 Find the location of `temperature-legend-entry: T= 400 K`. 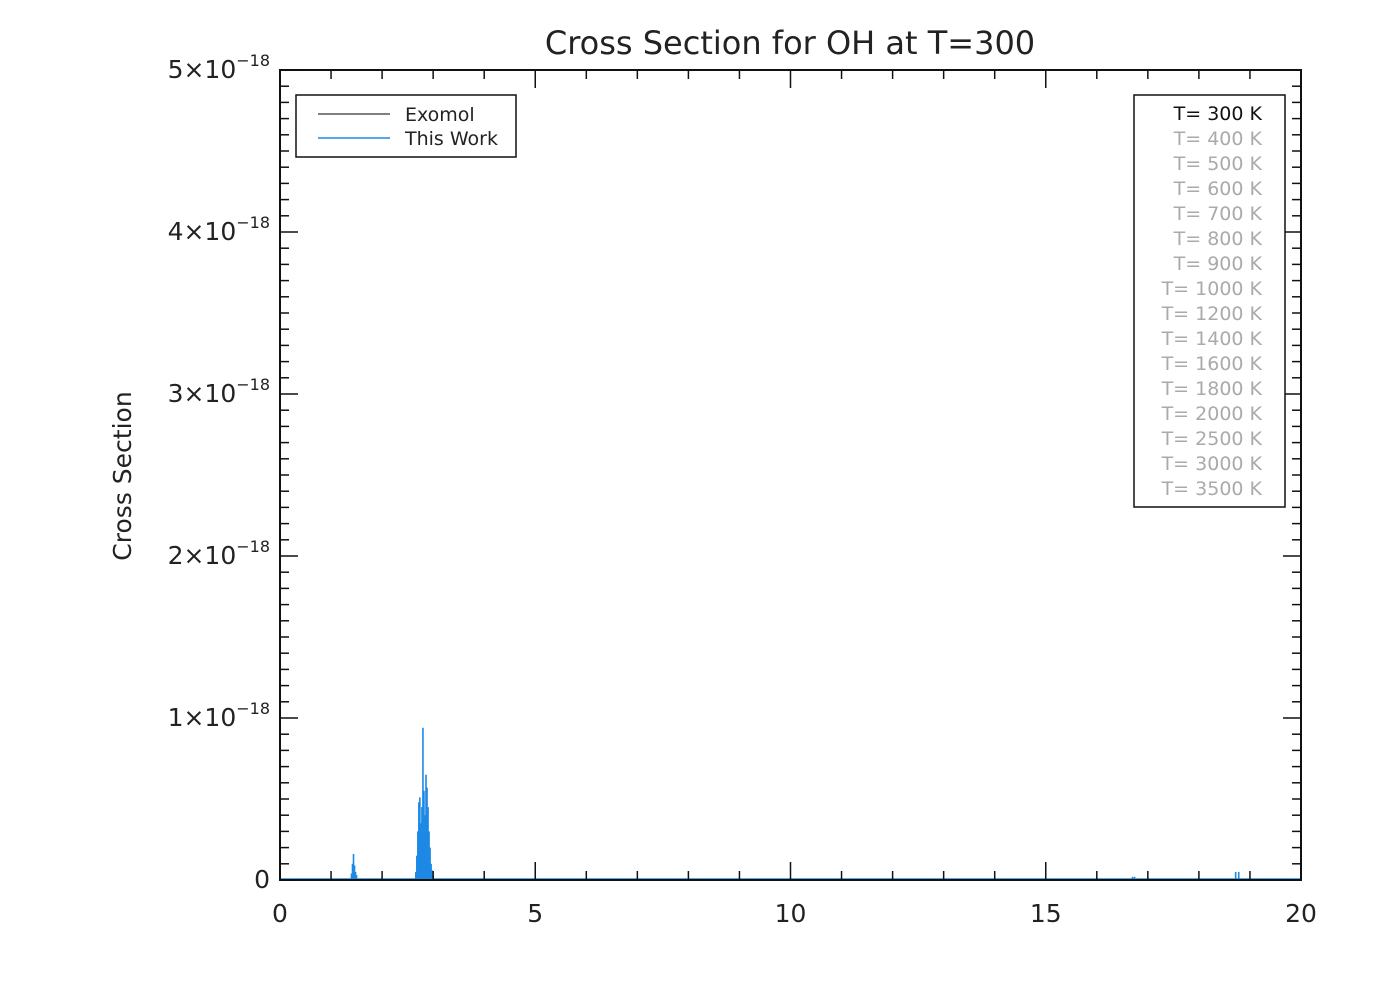

temperature-legend-entry: T= 400 K is located at coordinates (1218, 139).